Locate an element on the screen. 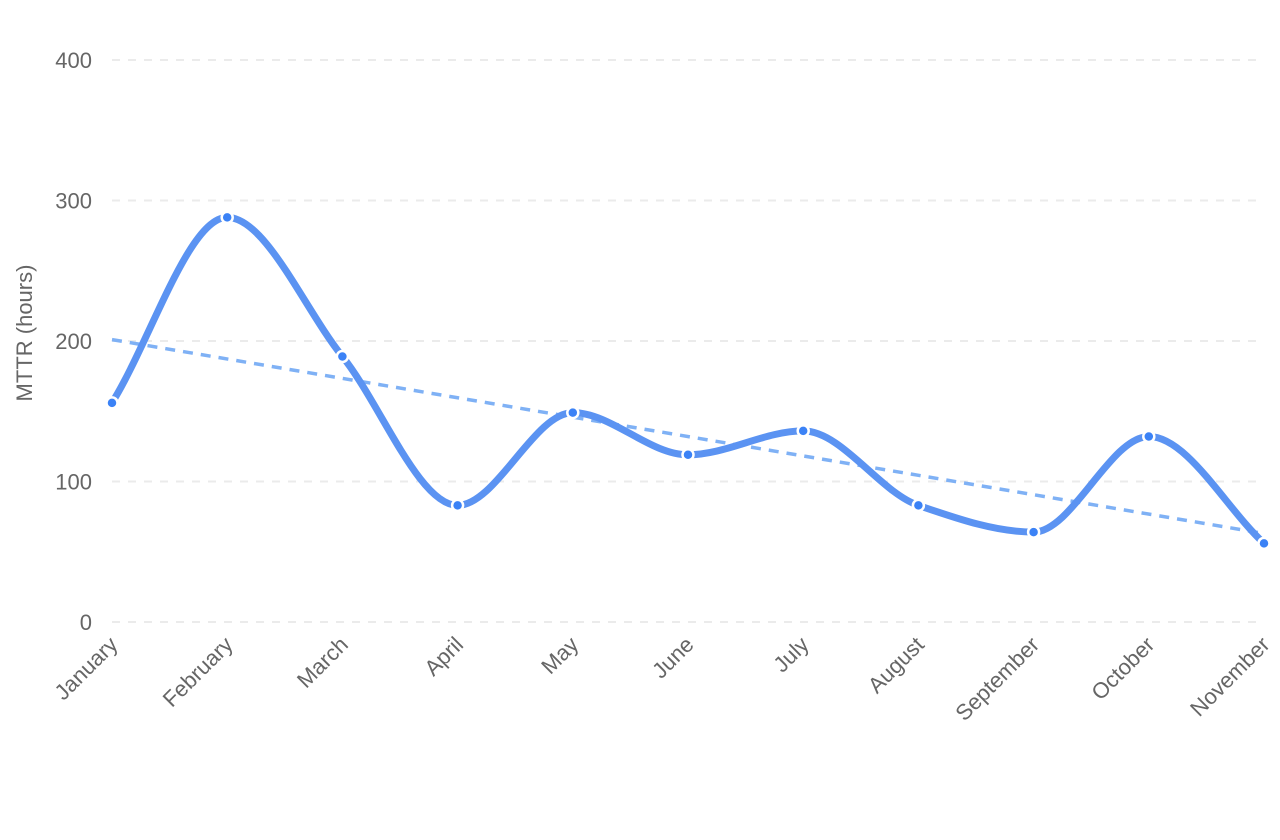 Image resolution: width=1280 pixels, height=840 pixels. y-axis-ticks: 0 100 200 300 400 is located at coordinates (73, 341).